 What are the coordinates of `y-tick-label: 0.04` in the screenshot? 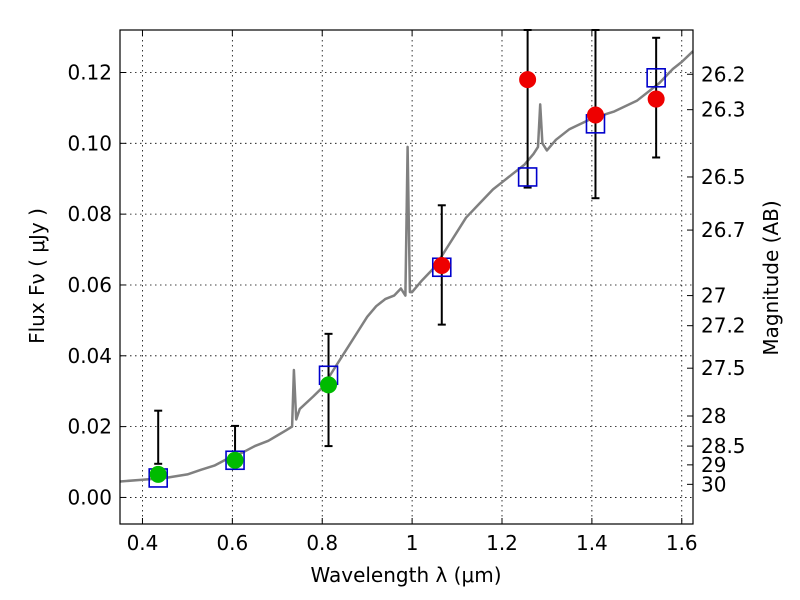 It's located at (89, 356).